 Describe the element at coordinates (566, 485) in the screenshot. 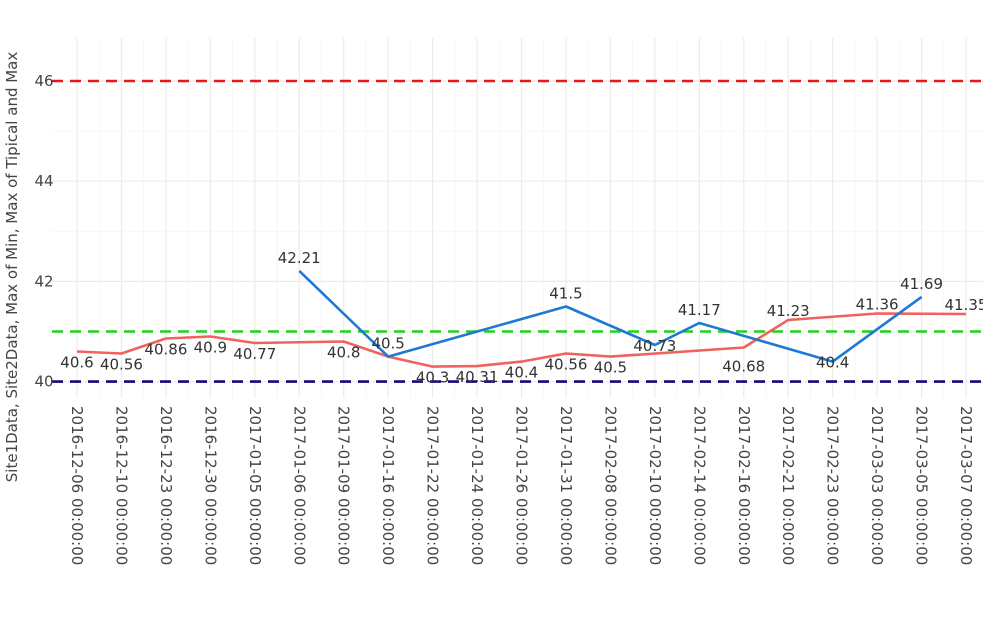

I see `x-tick-label: 2017-01-31 00:00:00` at that location.